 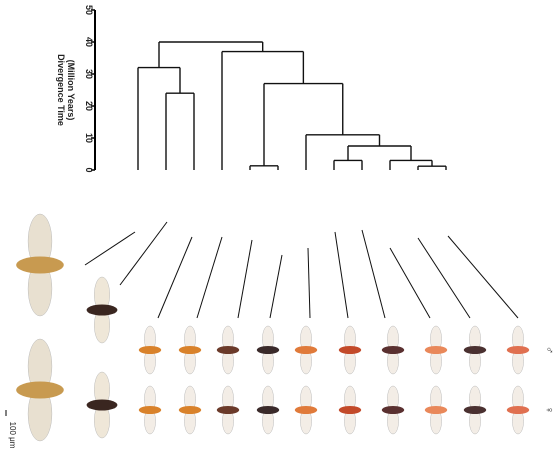 What do you see at coordinates (89, 74) in the screenshot?
I see `tick-label: 30` at bounding box center [89, 74].